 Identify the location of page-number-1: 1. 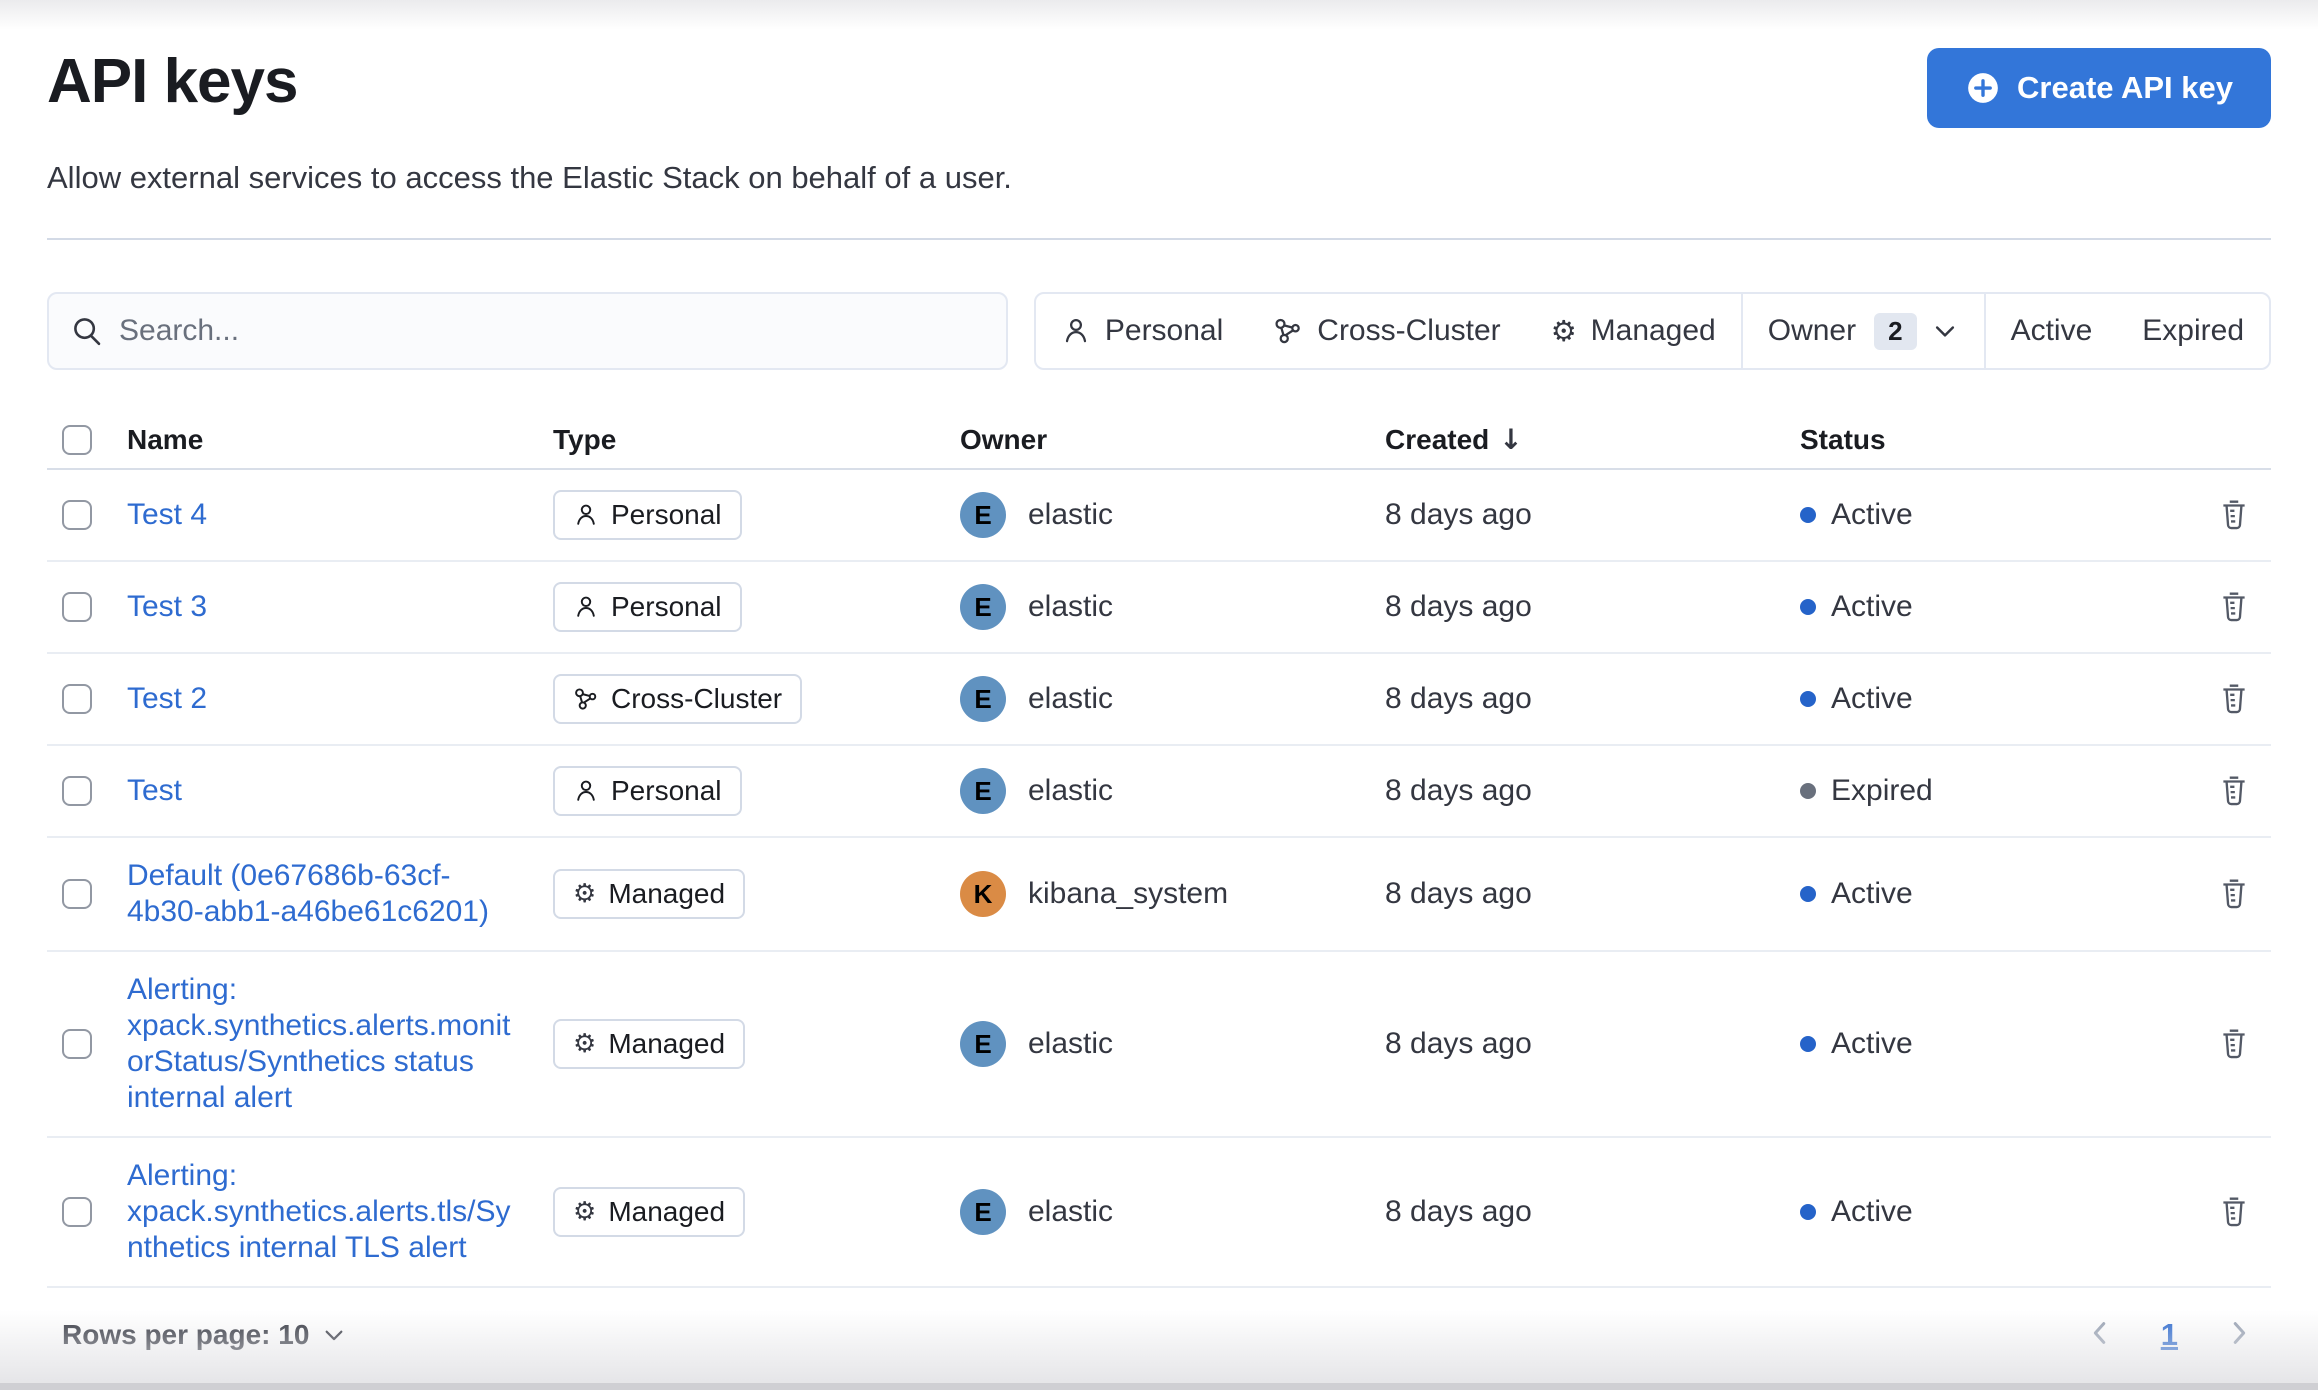
(2169, 1334).